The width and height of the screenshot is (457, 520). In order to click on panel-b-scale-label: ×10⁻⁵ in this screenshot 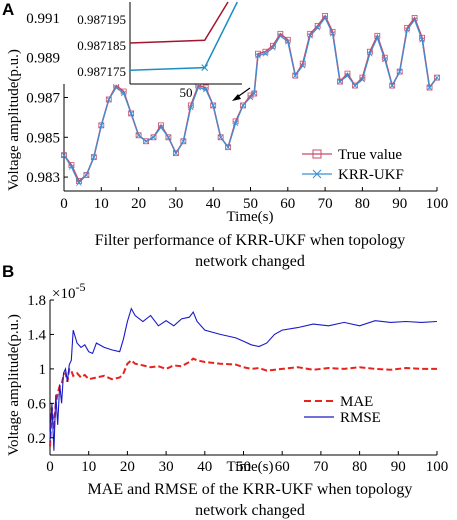, I will do `click(68, 291)`.